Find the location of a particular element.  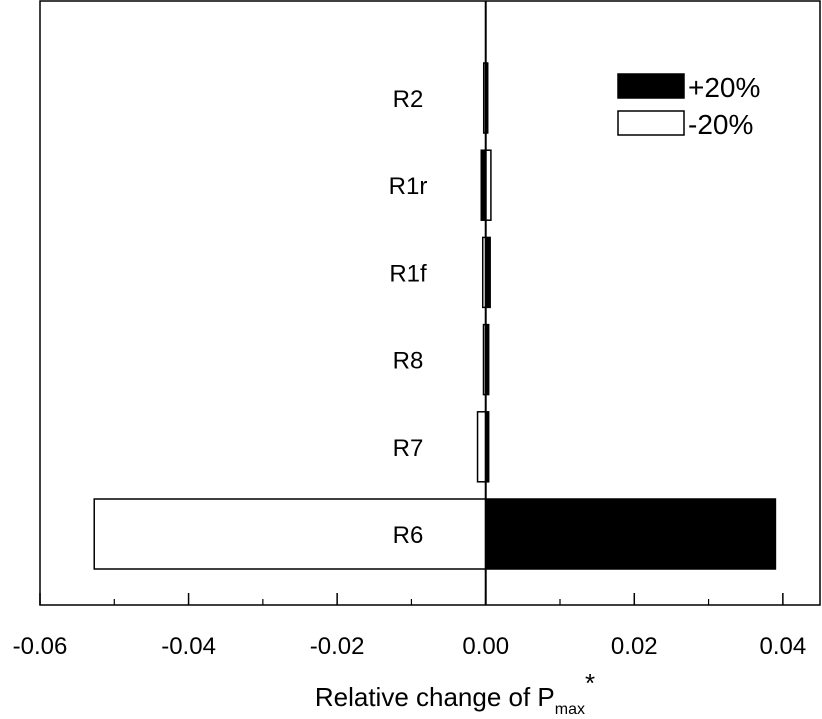

category-label-r7: R7 is located at coordinates (408, 448).